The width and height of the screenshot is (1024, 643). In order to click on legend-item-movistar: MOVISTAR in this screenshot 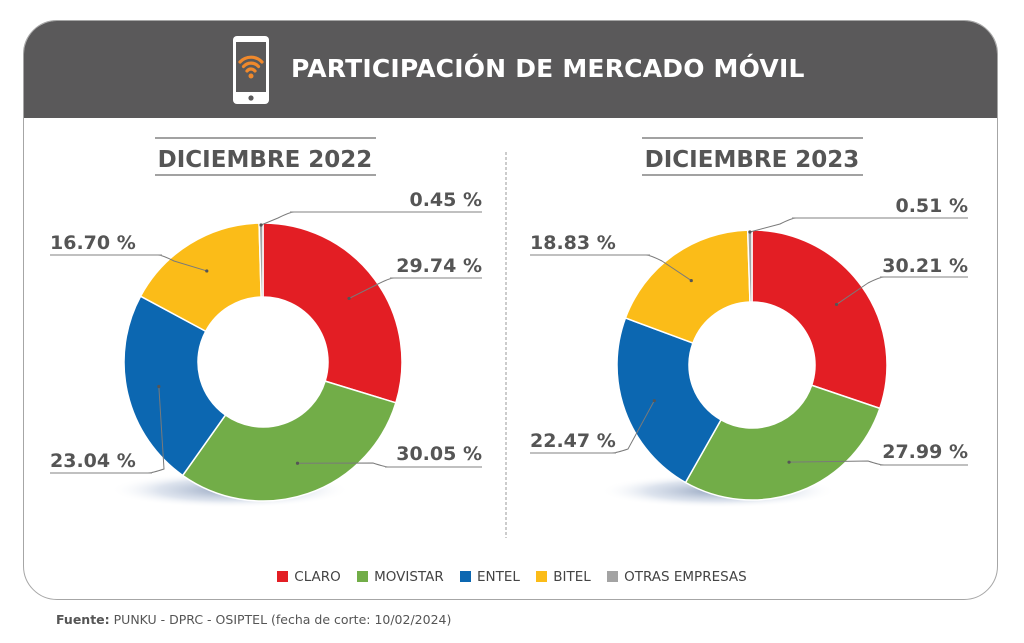, I will do `click(400, 577)`.